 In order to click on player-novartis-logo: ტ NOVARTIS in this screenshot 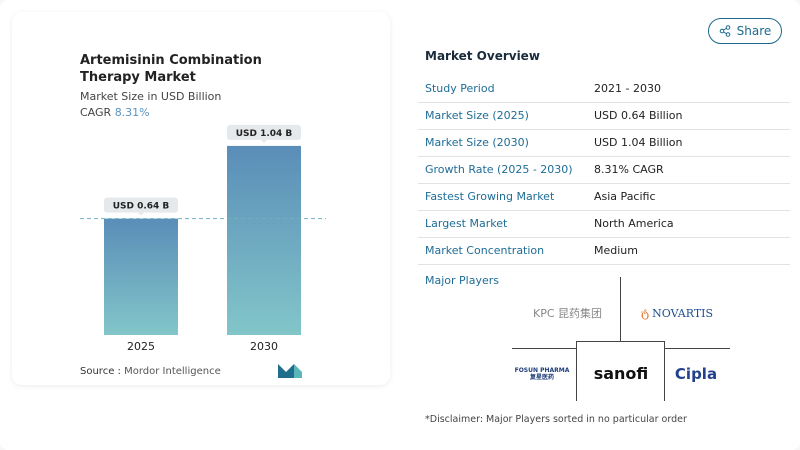, I will do `click(677, 313)`.